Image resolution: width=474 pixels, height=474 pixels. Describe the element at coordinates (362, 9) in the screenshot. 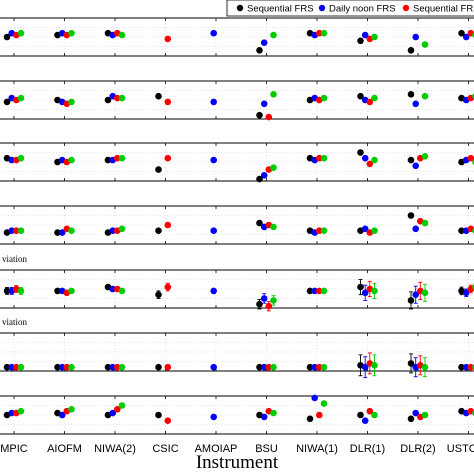

I see `legend-label: Daily noon FRS` at that location.